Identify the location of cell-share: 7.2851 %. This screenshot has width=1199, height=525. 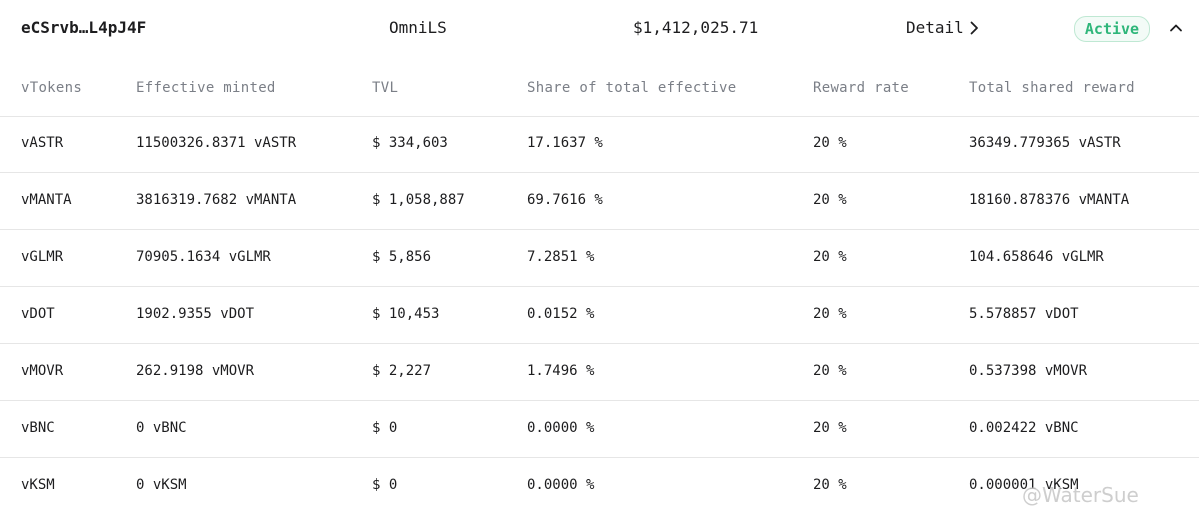
(561, 257).